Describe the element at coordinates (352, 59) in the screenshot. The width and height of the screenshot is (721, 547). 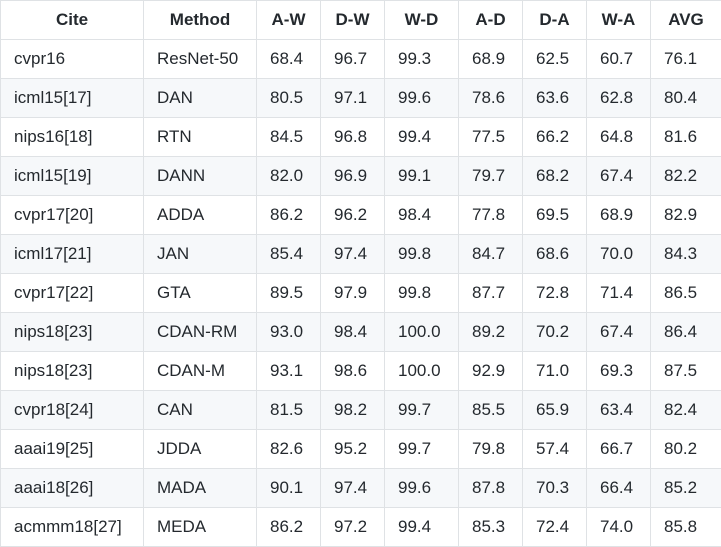
I see `cell-d-w: 96.7` at that location.